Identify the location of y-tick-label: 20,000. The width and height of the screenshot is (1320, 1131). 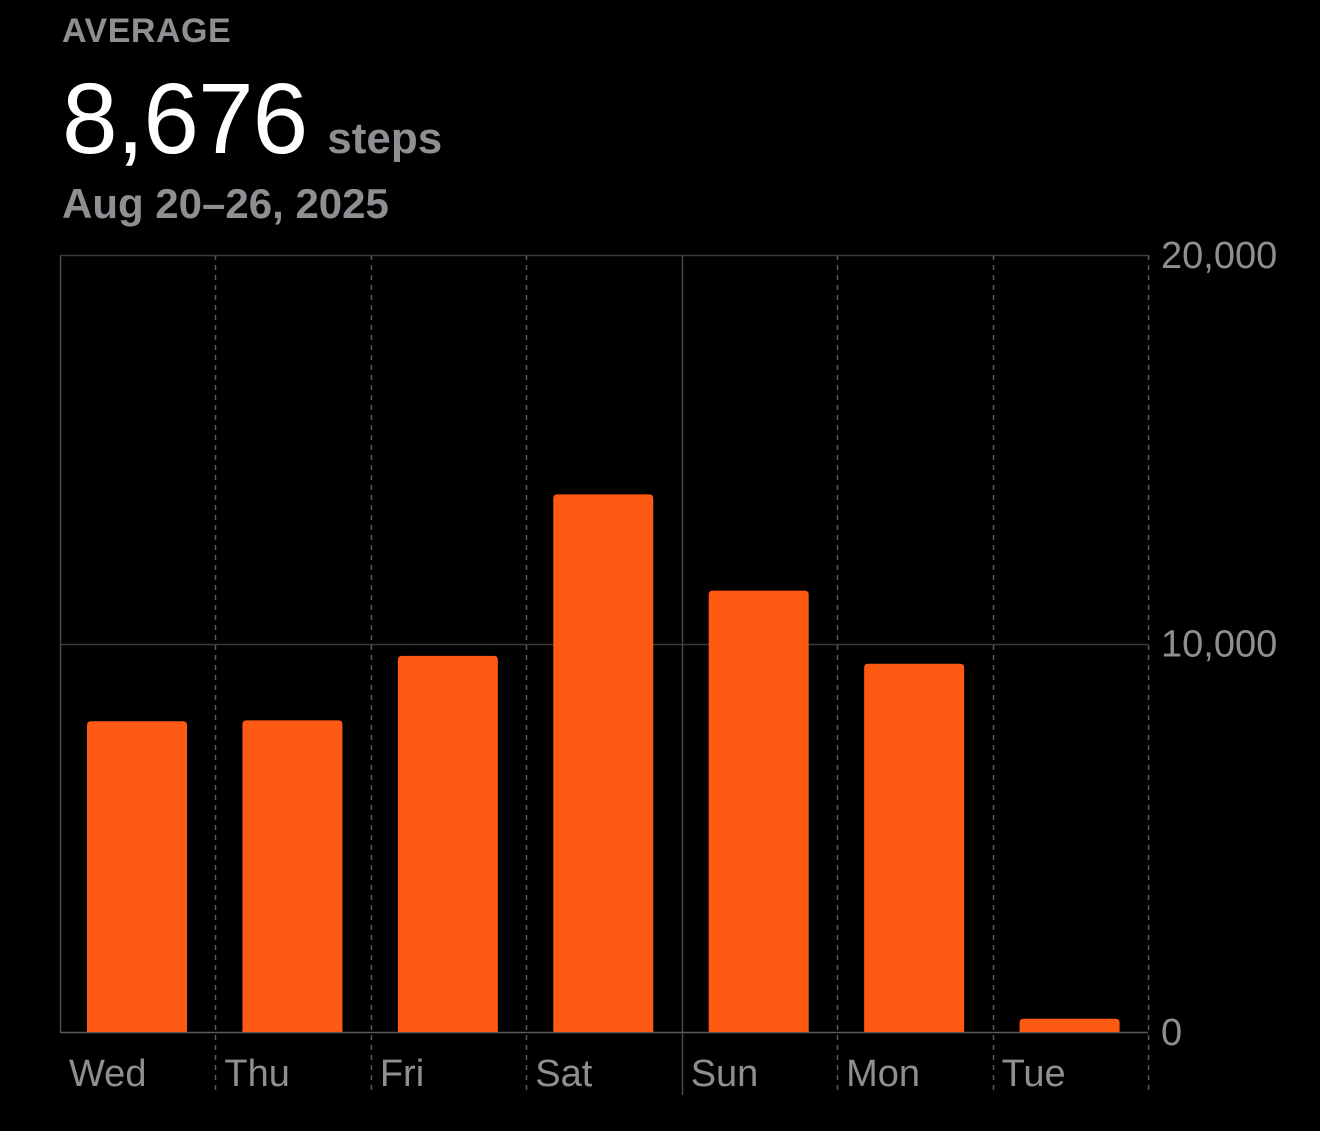
(1219, 256).